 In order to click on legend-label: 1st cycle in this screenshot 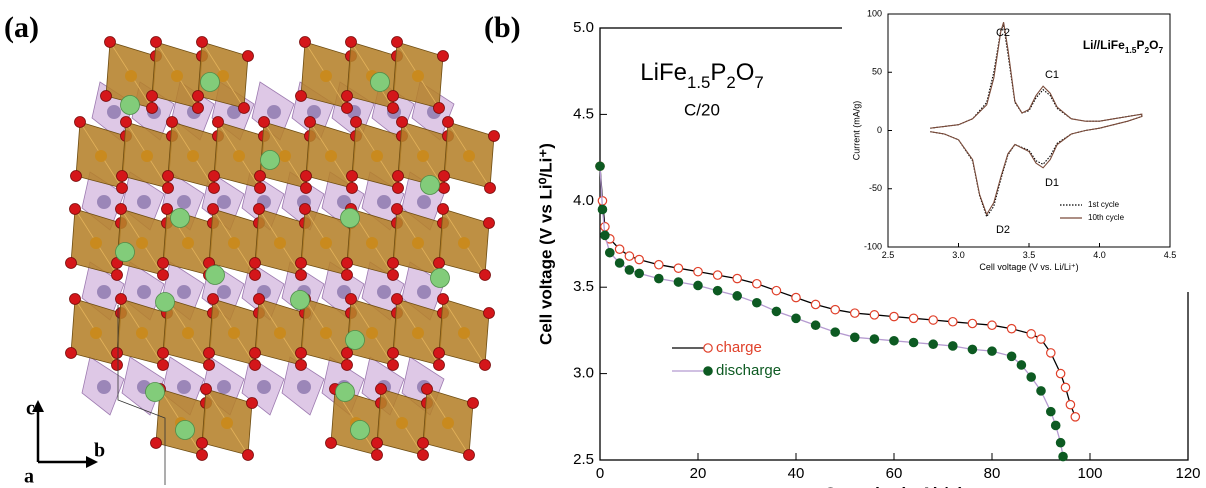, I will do `click(1104, 204)`.